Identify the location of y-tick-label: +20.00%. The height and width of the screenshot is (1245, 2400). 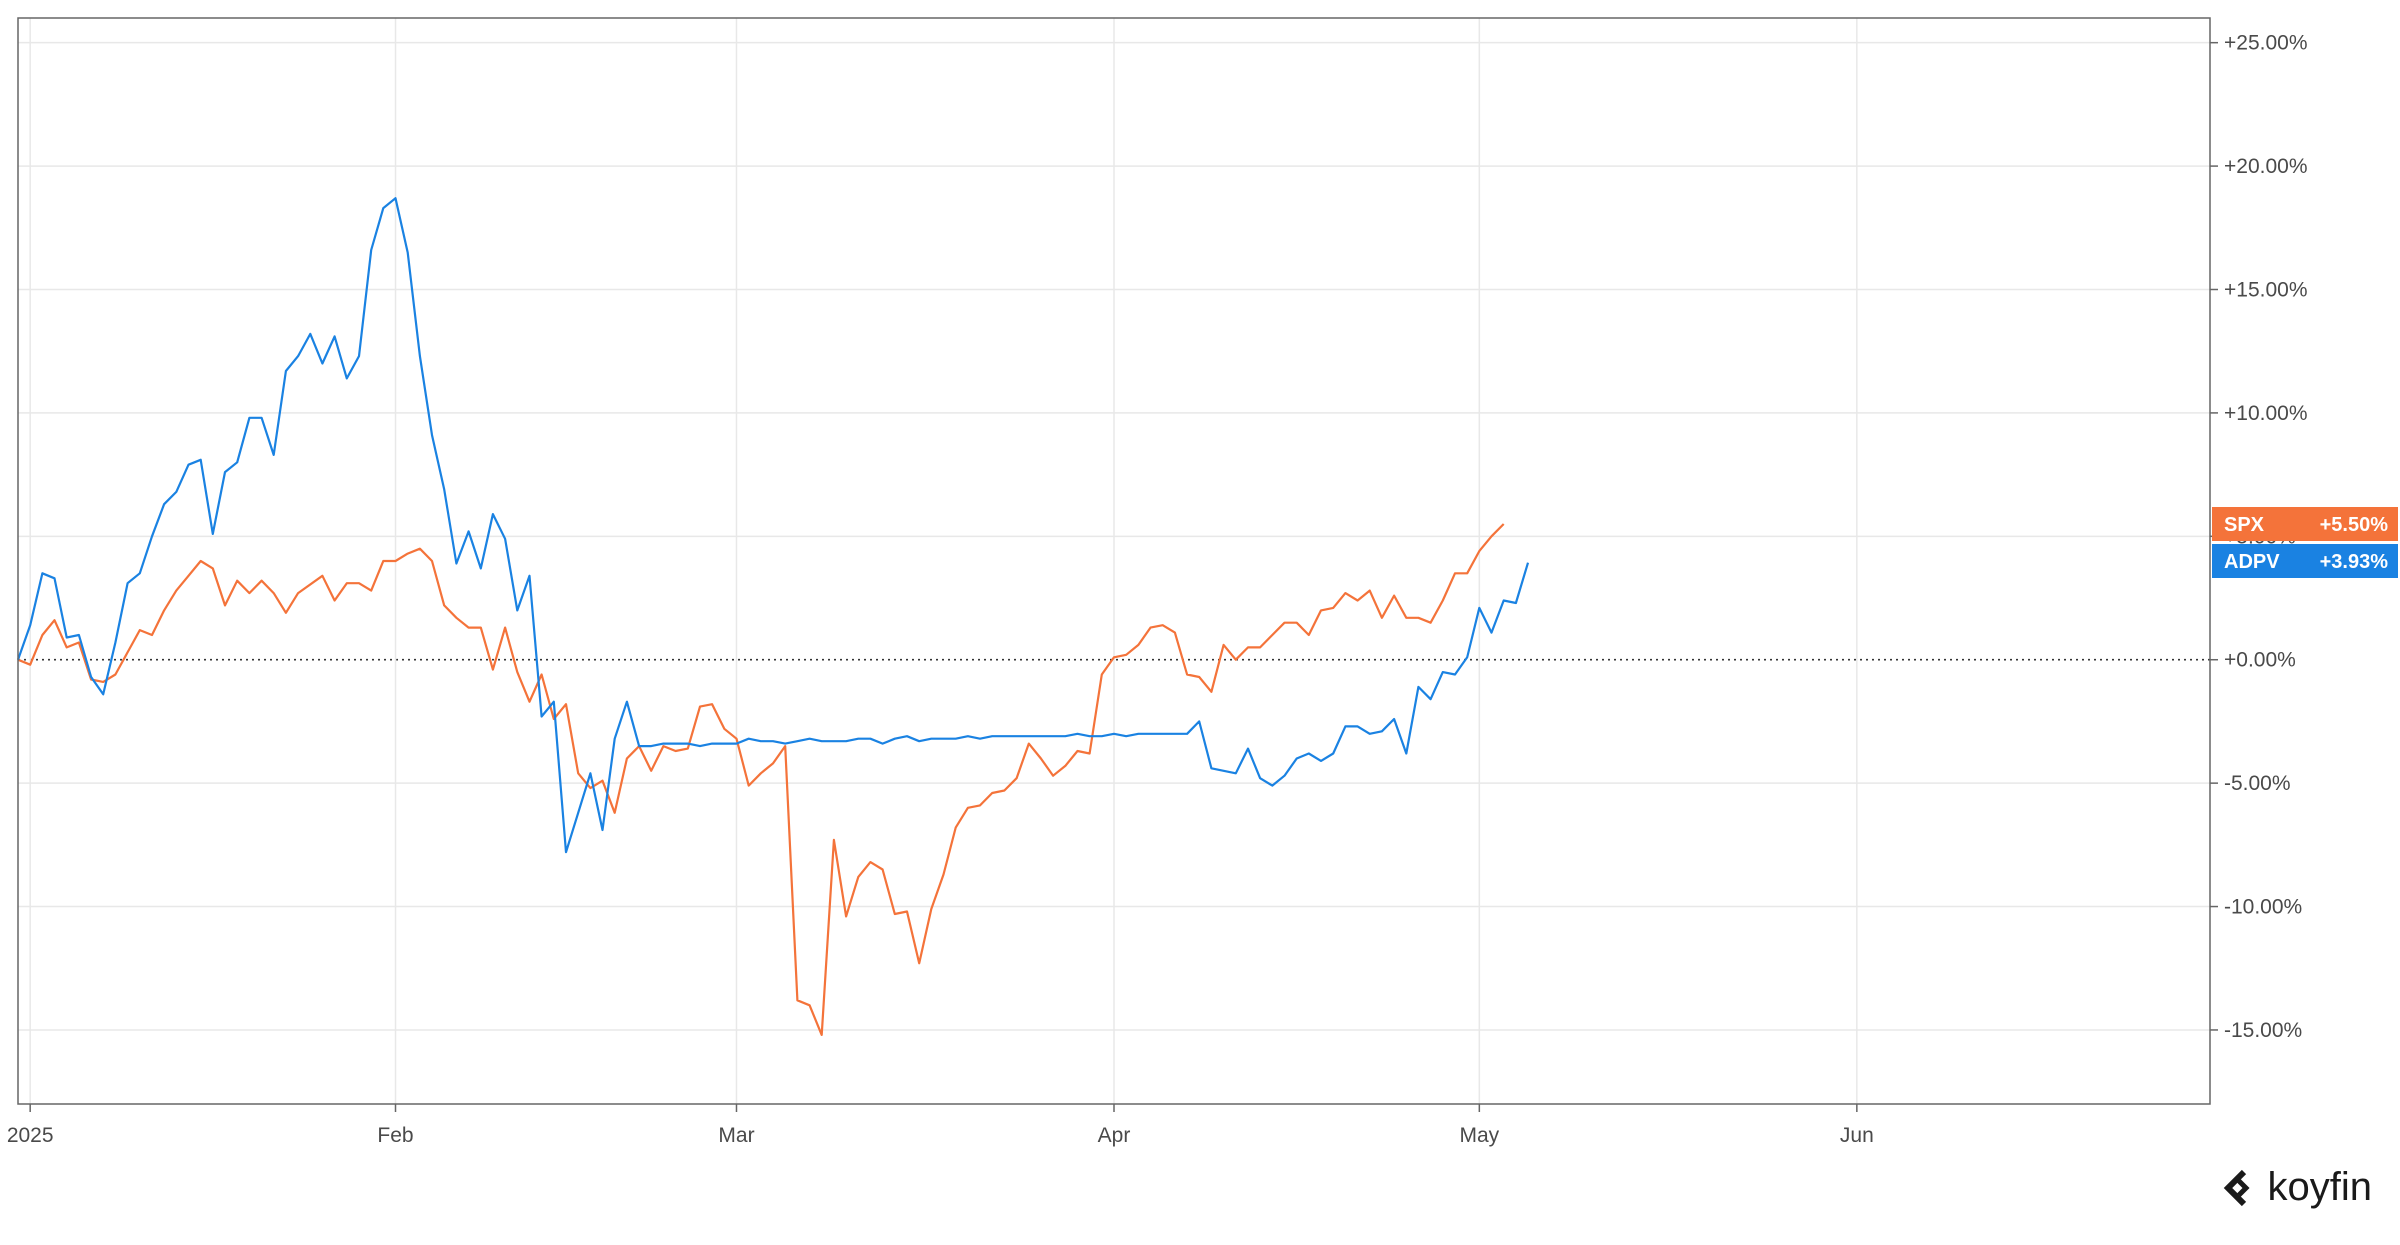
(2266, 166).